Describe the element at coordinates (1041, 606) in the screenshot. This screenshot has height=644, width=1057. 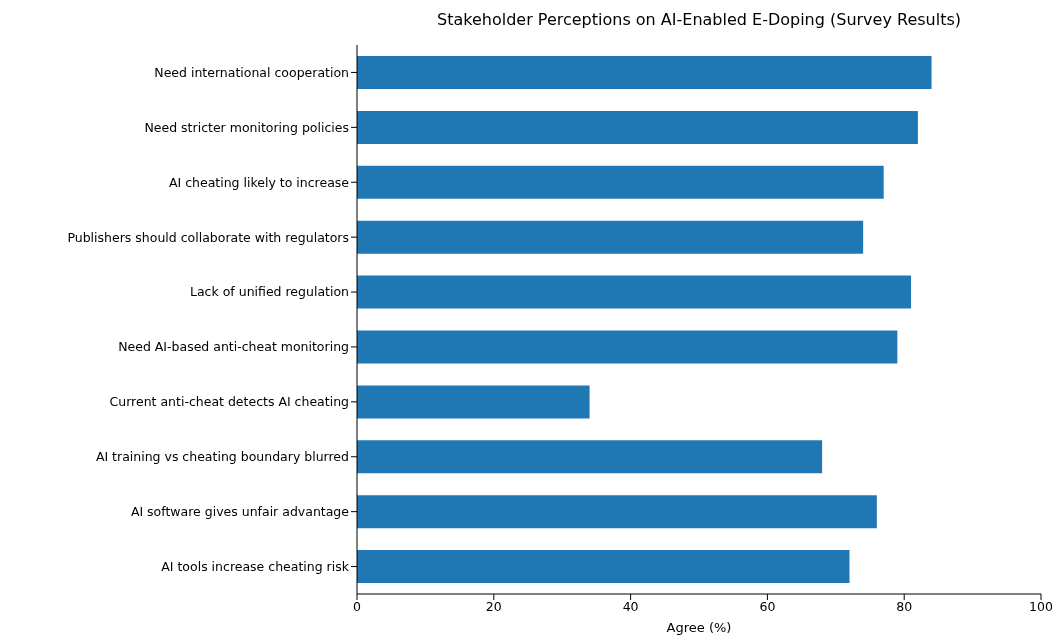
I see `x-tick-label: 100` at that location.